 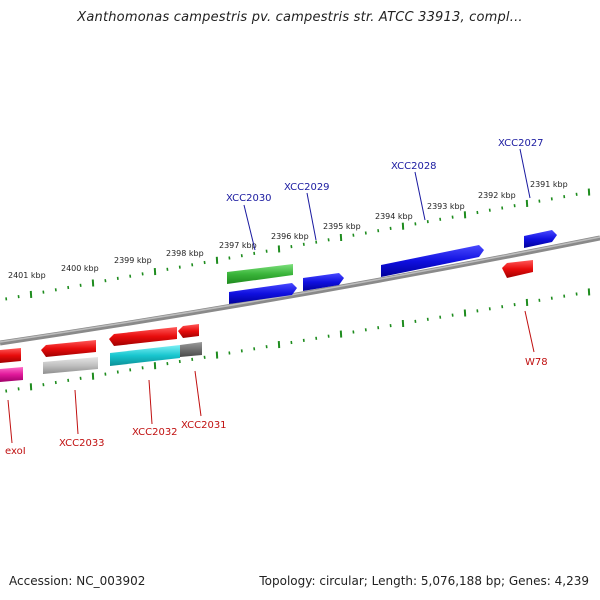 What do you see at coordinates (204, 425) in the screenshot?
I see `gene-label-xcc2031: XCC2031` at bounding box center [204, 425].